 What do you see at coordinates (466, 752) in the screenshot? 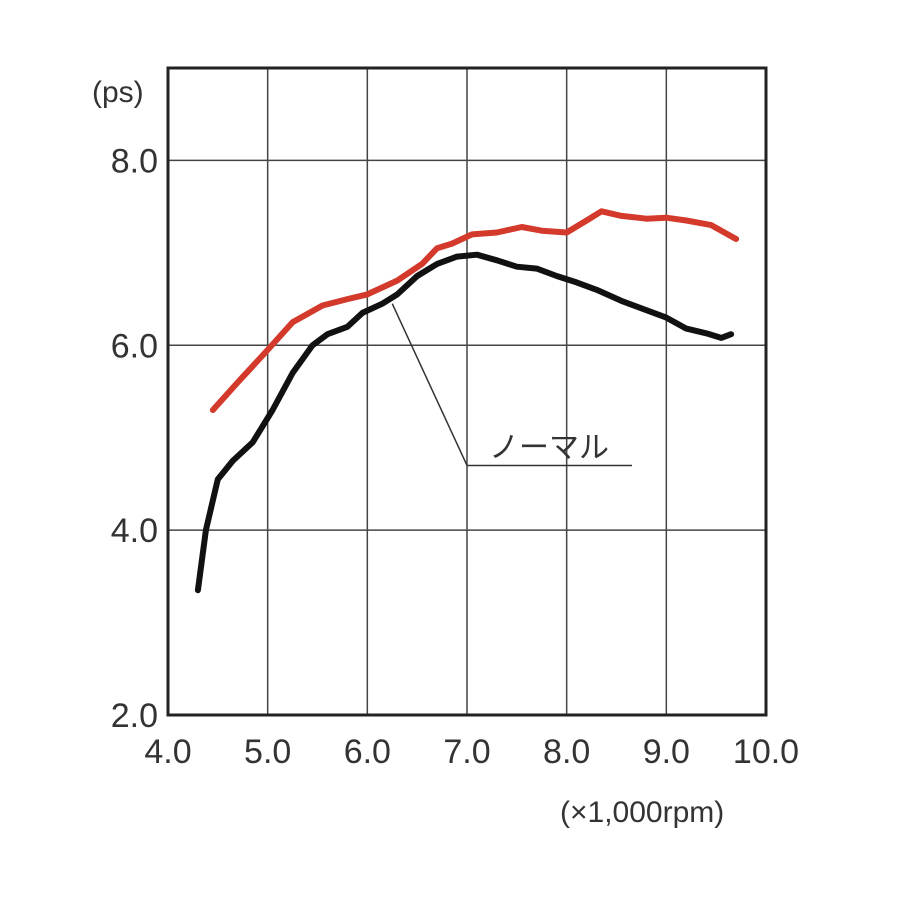
I see `x-tick-label: 7.0` at bounding box center [466, 752].